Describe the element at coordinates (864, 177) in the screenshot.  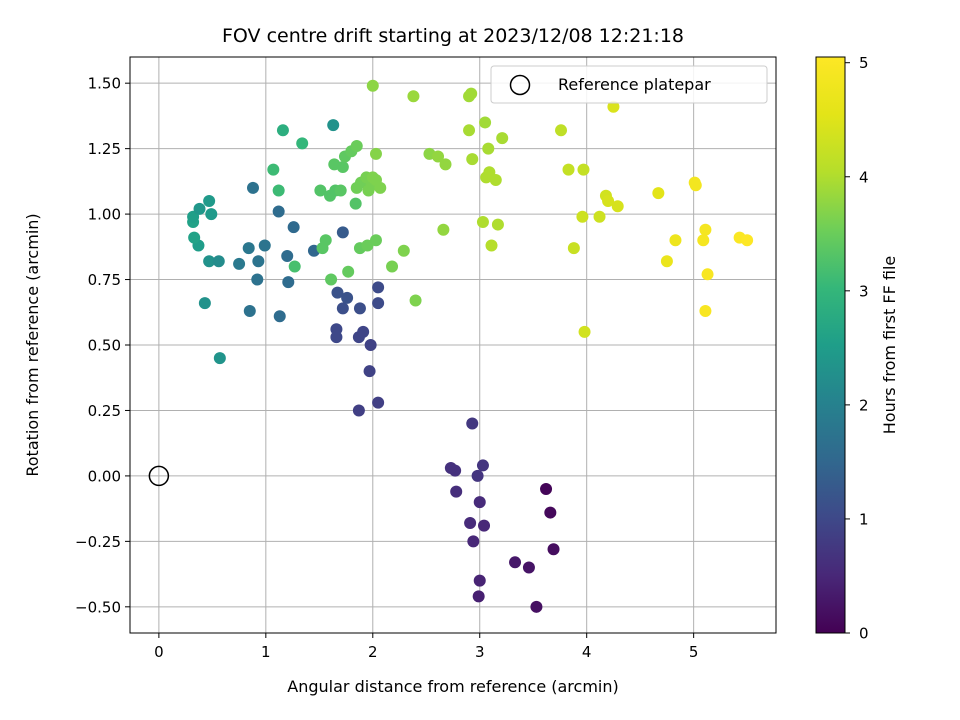
I see `colorbar-tick-label: 4` at that location.